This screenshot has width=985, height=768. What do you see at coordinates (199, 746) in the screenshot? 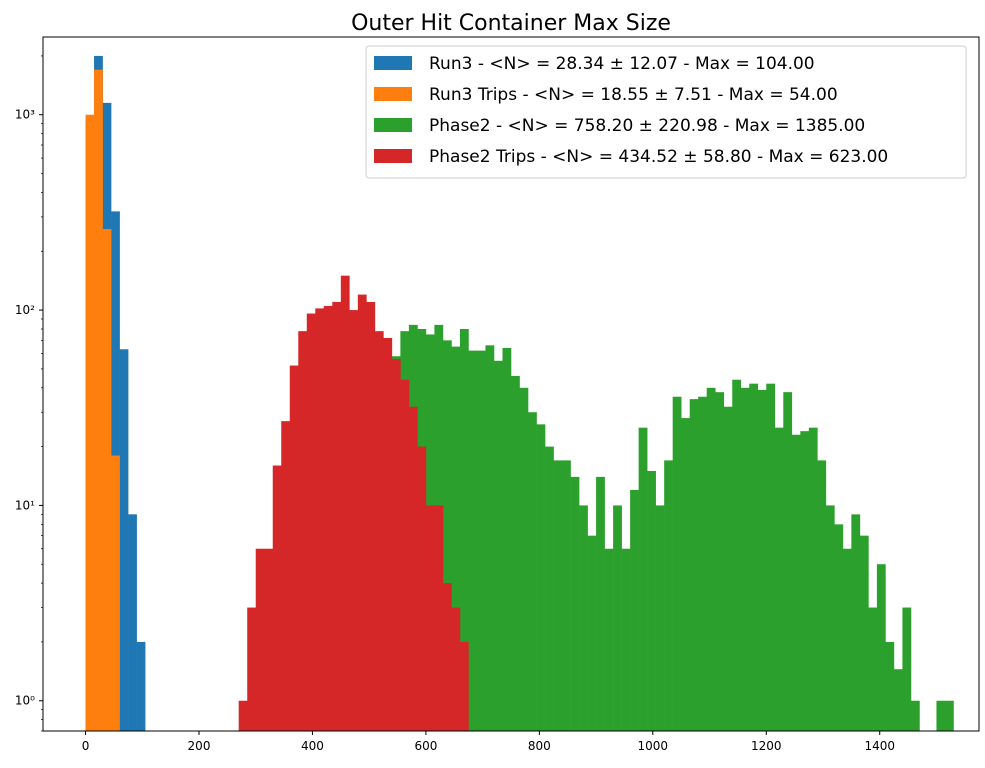
I see `x-tick-label: 200` at bounding box center [199, 746].